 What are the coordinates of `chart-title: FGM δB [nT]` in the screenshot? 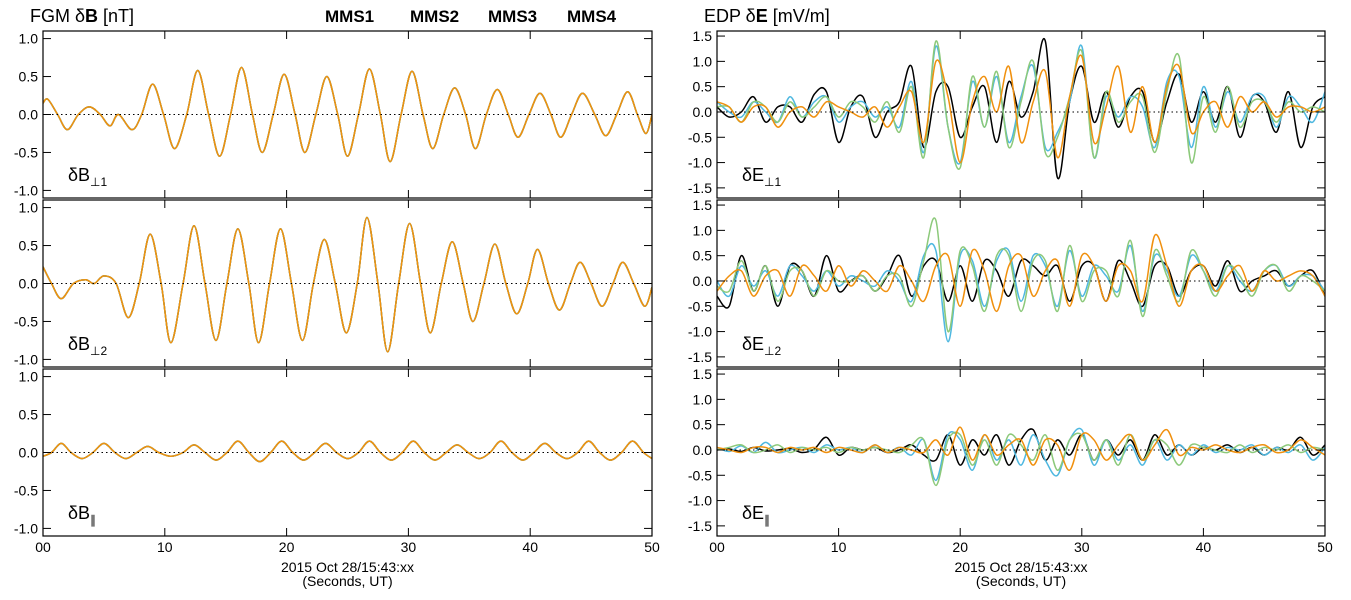 It's located at (82, 16).